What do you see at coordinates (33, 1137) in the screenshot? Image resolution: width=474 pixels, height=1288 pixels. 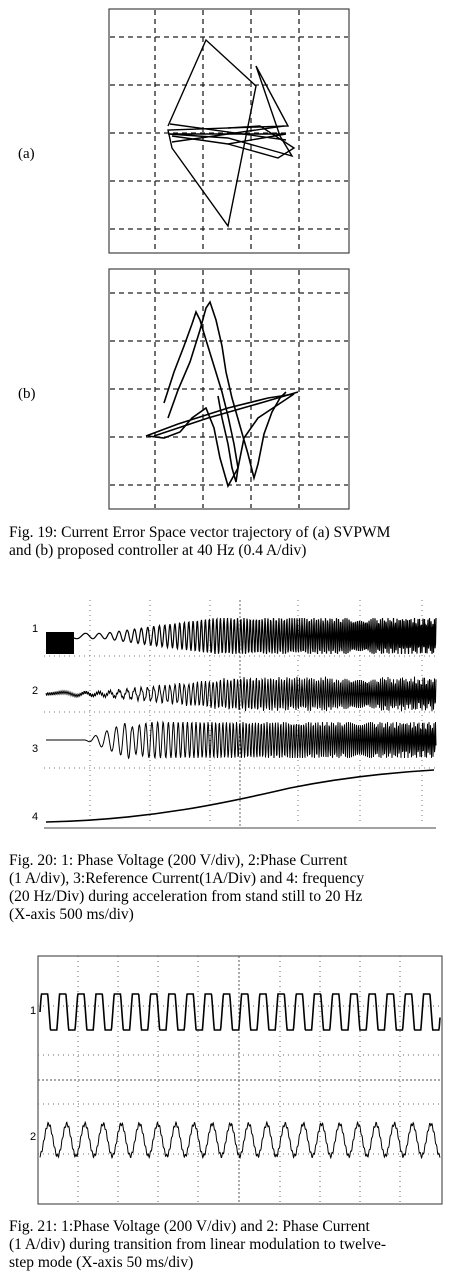 I see `fig21-trace-label-2: 2` at bounding box center [33, 1137].